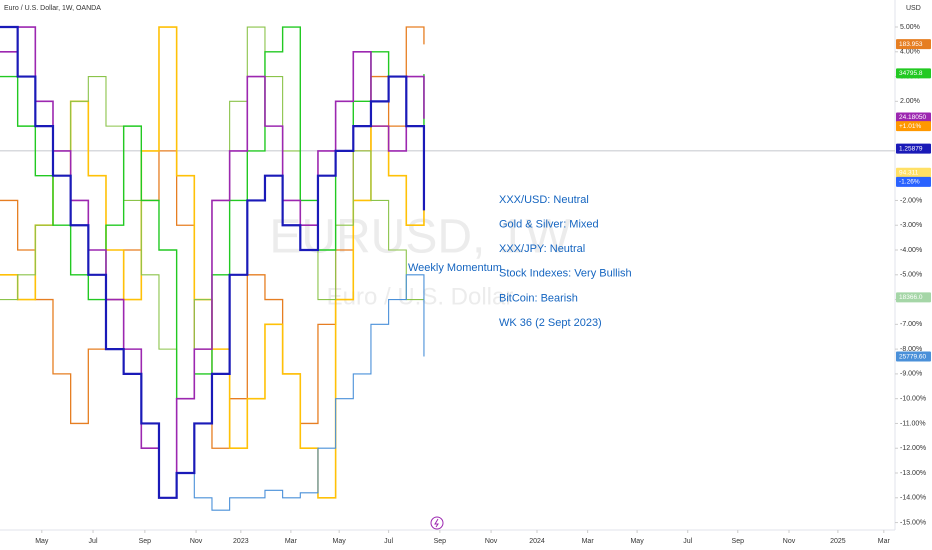 This screenshot has width=932, height=550. I want to click on y-tick-label: -13.00%, so click(913, 473).